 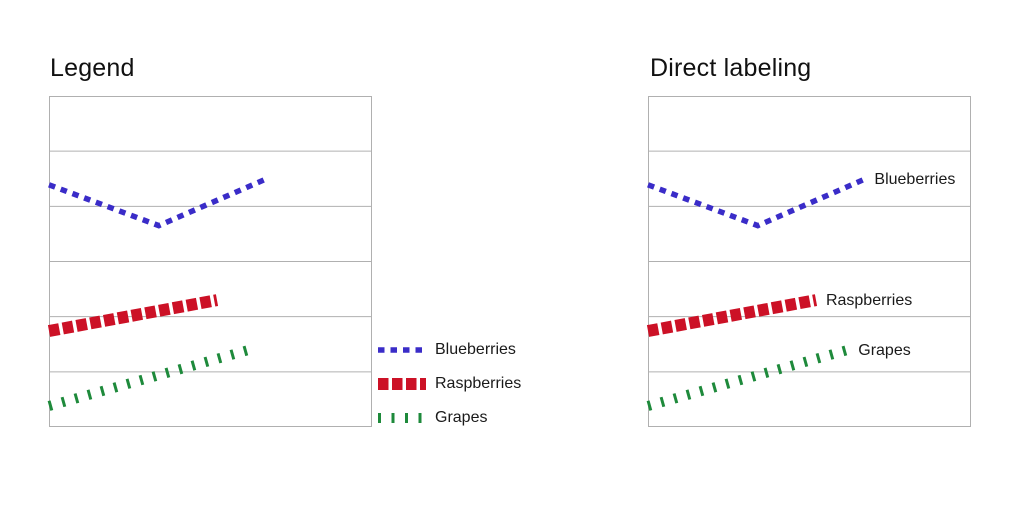 I want to click on legend-label-grapes: Grapes, so click(x=461, y=417).